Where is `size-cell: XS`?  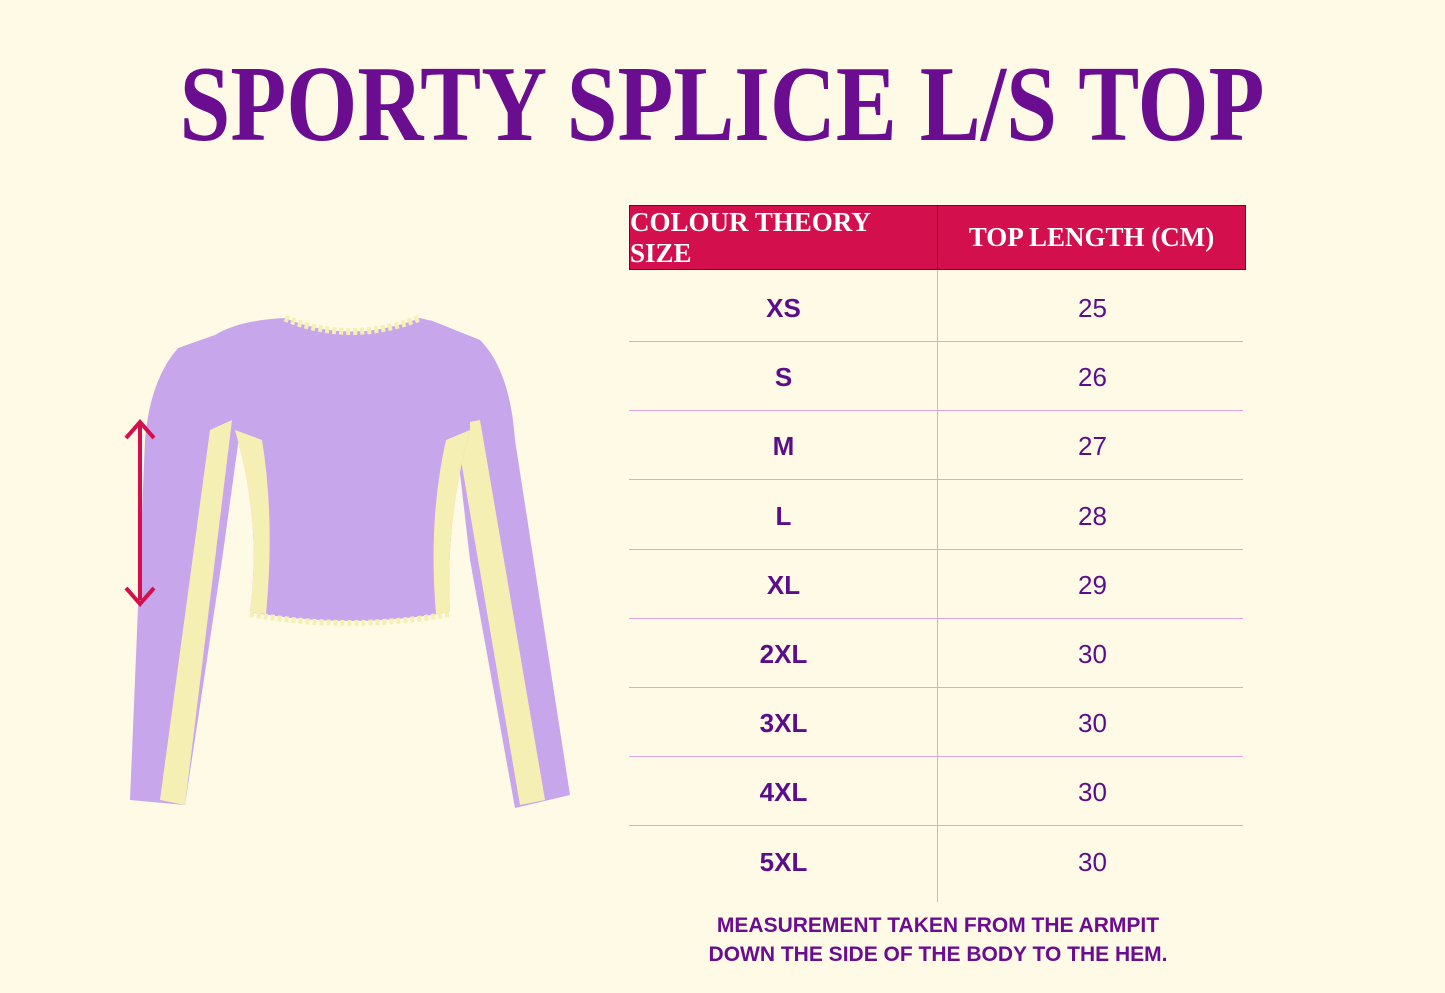
size-cell: XS is located at coordinates (783, 308).